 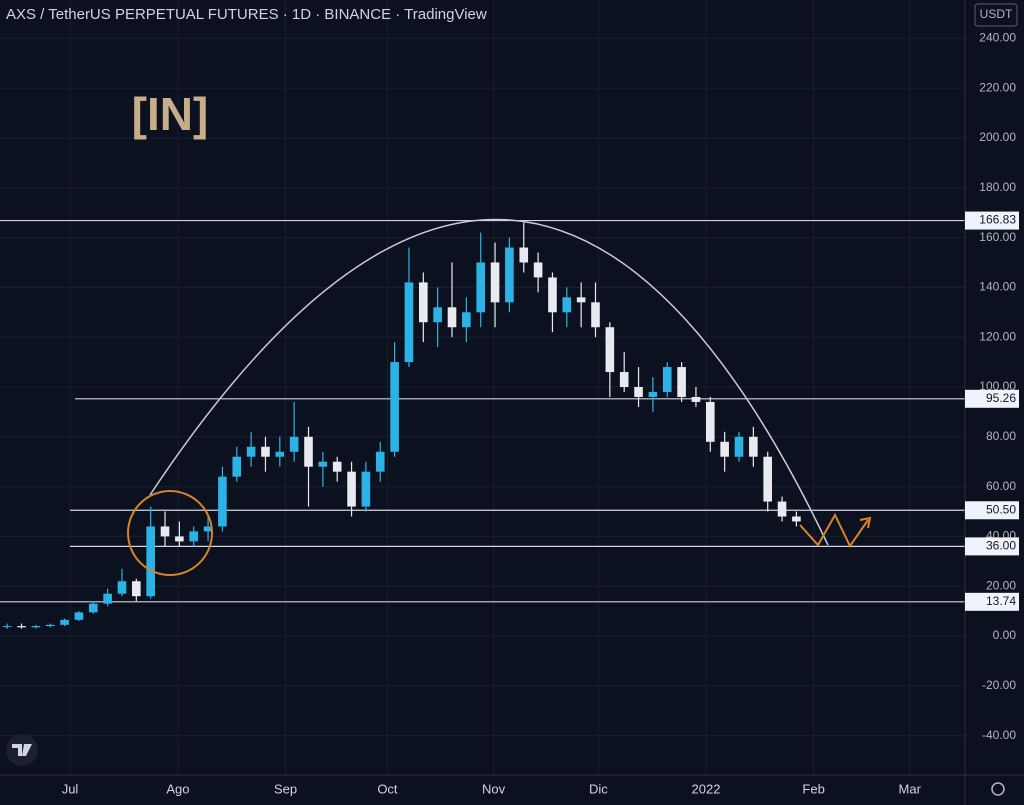 I want to click on x-tick-label: Sep, so click(x=285, y=788).